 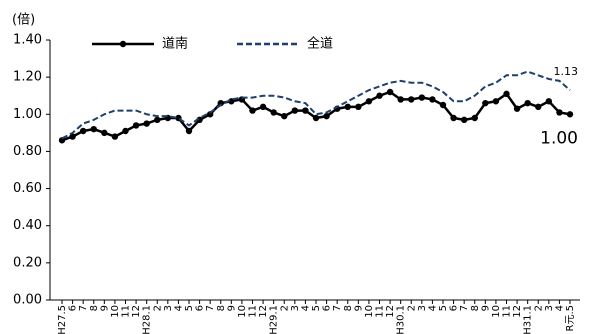 What do you see at coordinates (27, 151) in the screenshot?
I see `y-tick-label: 0.80` at bounding box center [27, 151].